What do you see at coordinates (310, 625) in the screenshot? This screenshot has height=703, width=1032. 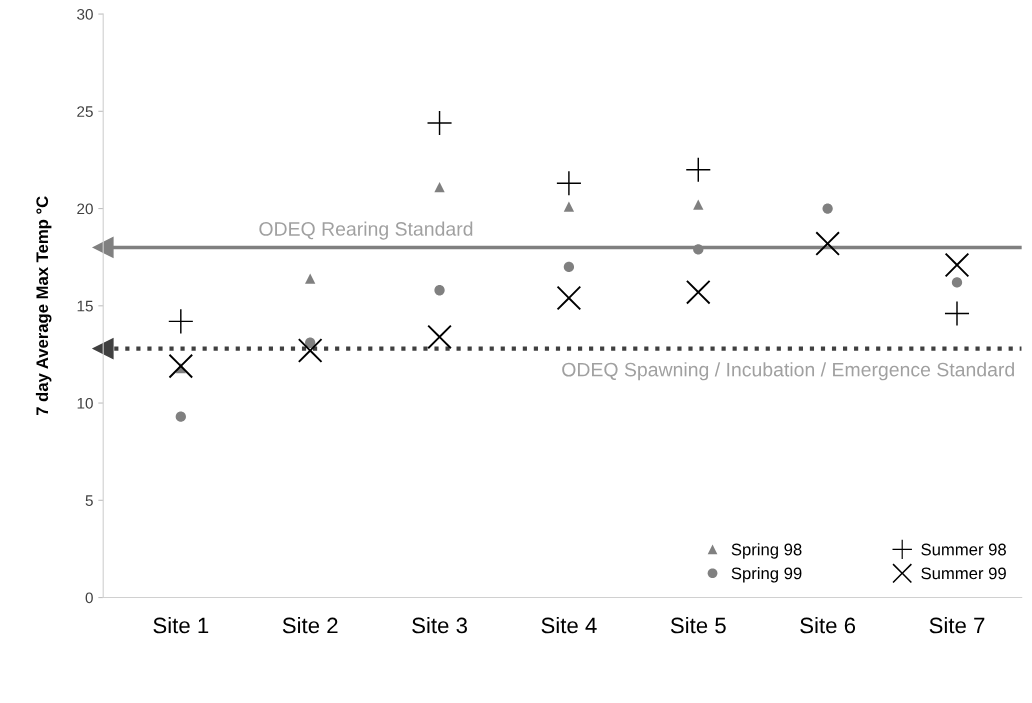 I see `x-tick-label: Site 2` at bounding box center [310, 625].